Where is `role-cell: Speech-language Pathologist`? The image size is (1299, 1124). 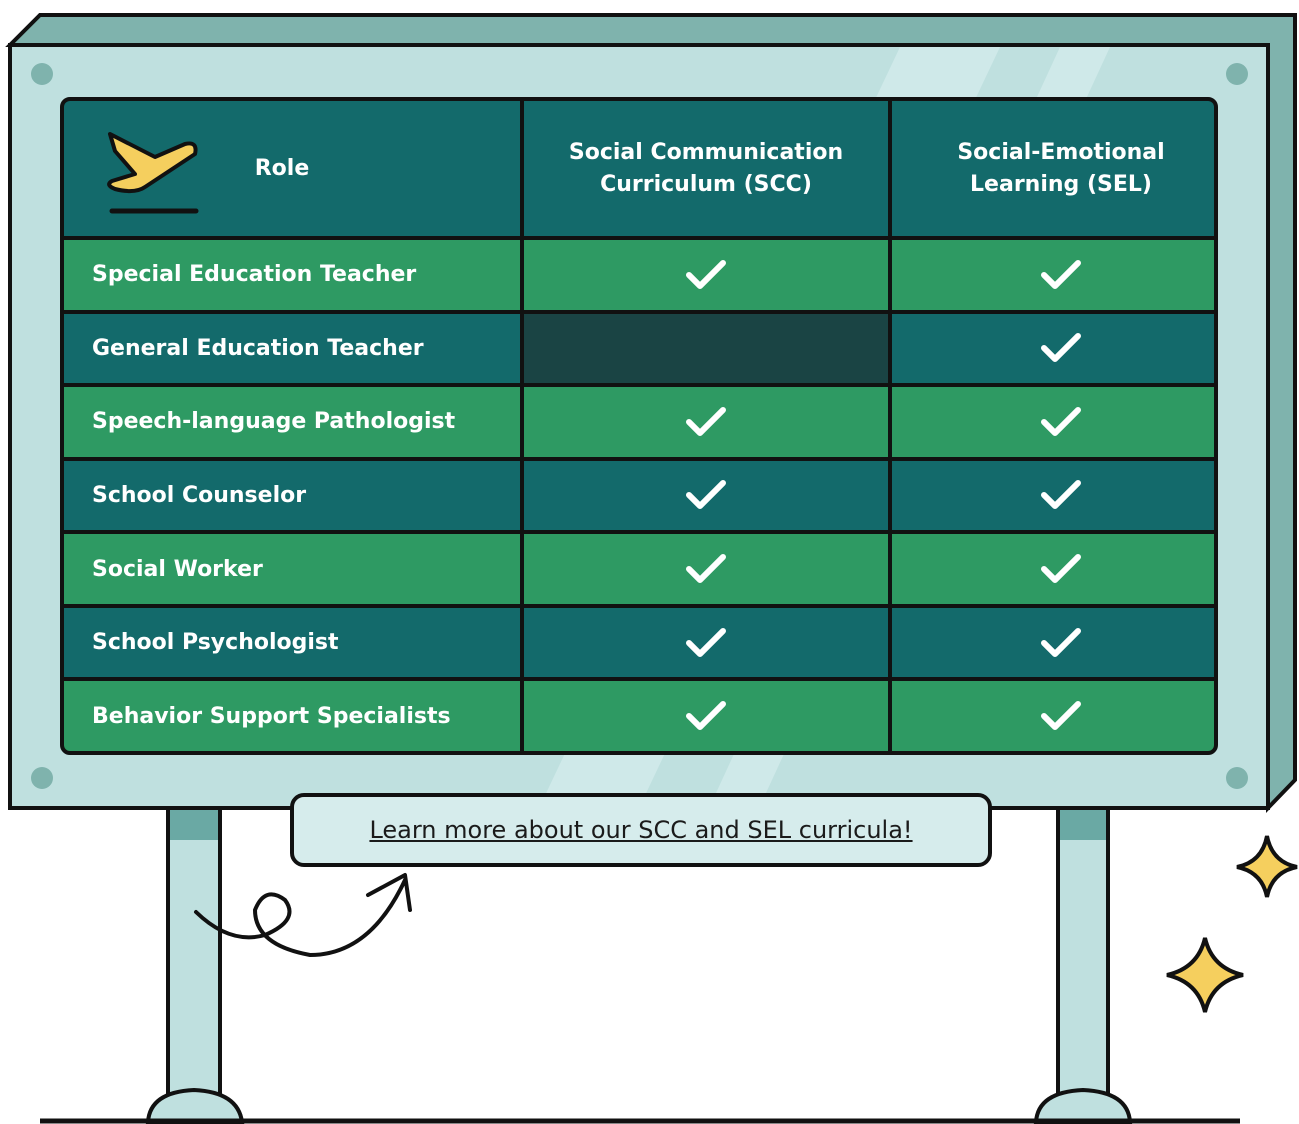 role-cell: Speech-language Pathologist is located at coordinates (292, 422).